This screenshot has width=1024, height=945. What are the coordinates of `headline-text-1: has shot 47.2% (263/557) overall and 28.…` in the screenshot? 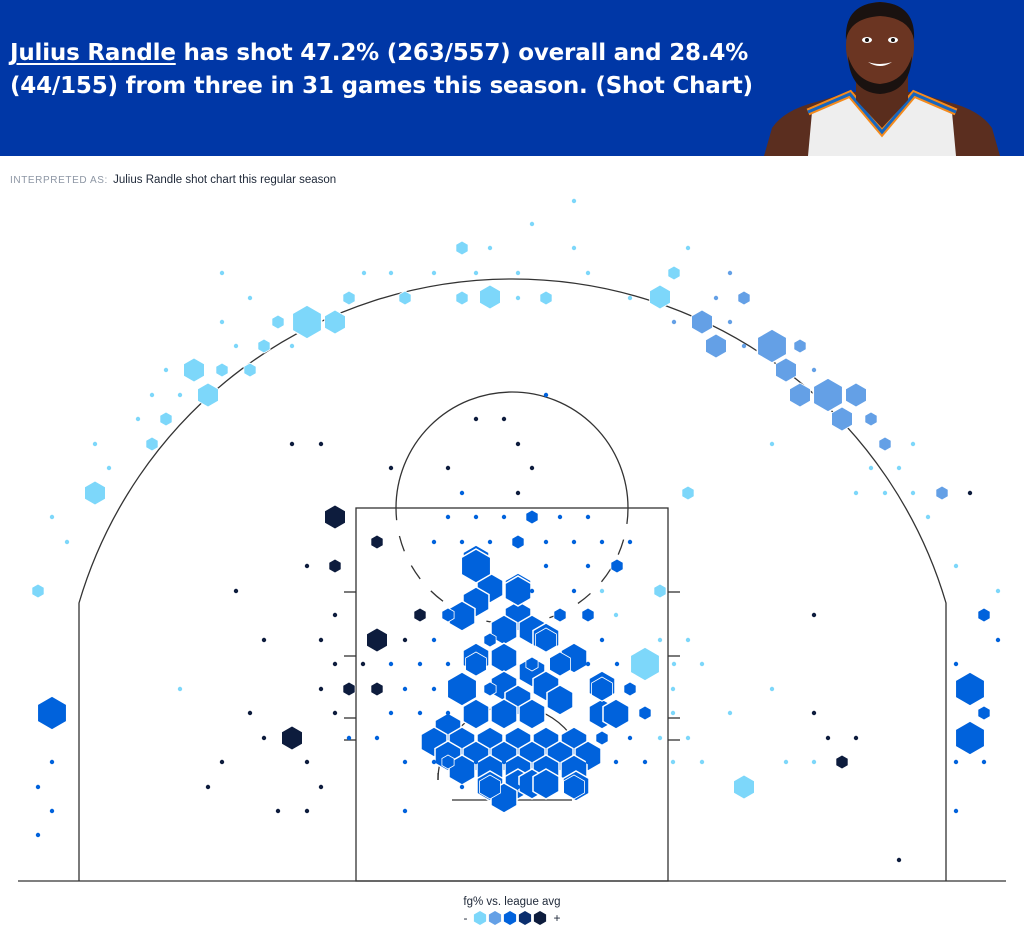 It's located at (462, 53).